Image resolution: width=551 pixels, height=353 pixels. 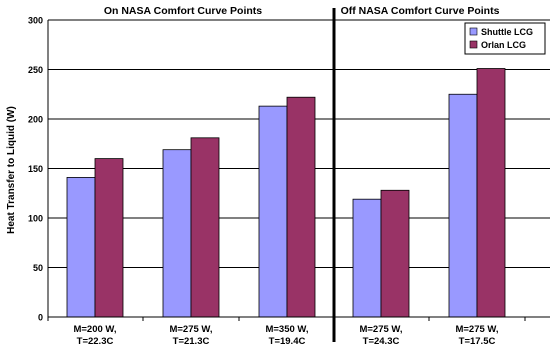 I want to click on y-tick-label: 100, so click(x=35, y=219).